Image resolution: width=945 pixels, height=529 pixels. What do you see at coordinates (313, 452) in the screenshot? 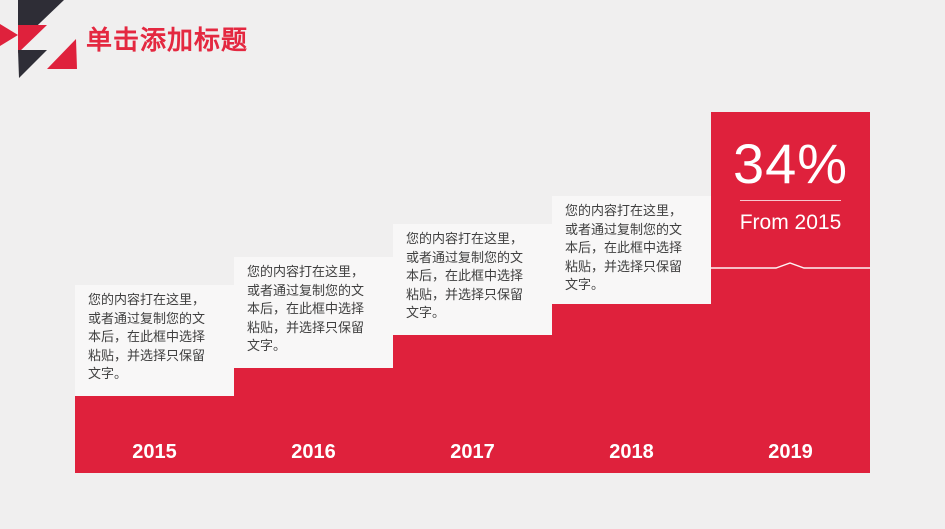
I see `year-label-2016: 2016` at bounding box center [313, 452].